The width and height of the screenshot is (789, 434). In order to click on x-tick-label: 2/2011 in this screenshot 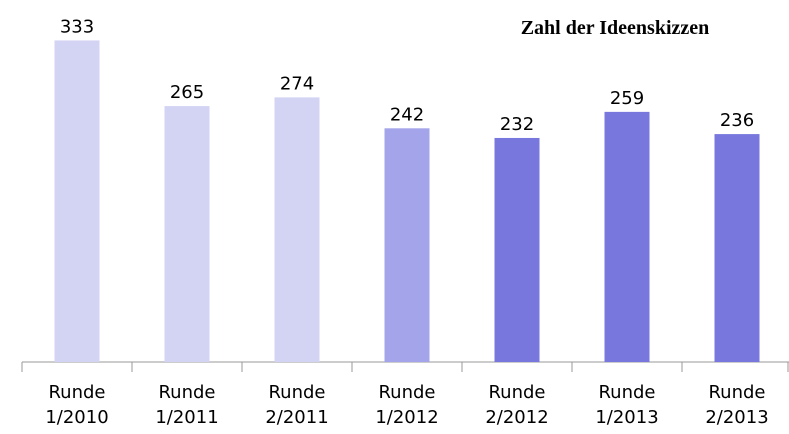, I will do `click(296, 417)`.